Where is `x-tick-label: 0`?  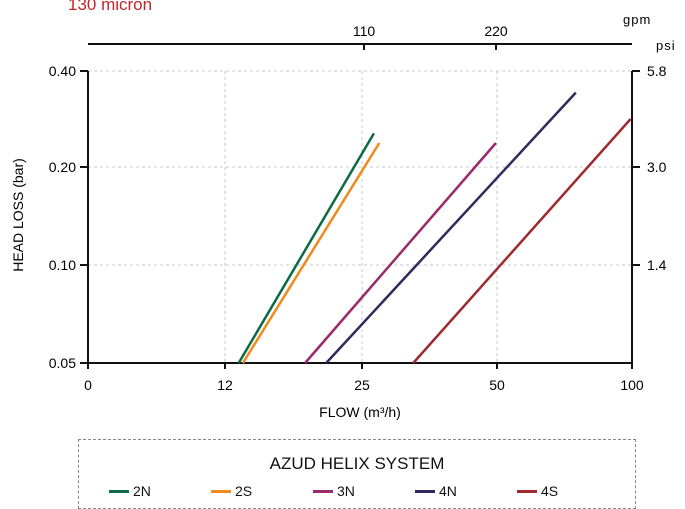
x-tick-label: 0 is located at coordinates (88, 385).